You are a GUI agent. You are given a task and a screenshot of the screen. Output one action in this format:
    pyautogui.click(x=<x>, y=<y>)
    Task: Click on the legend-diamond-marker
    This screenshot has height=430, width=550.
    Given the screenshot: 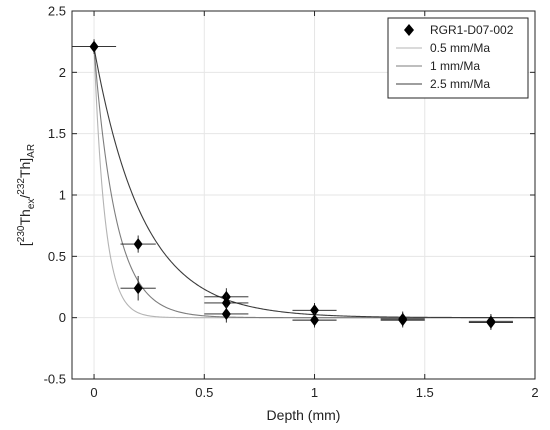 What is the action you would take?
    pyautogui.click(x=409, y=30)
    